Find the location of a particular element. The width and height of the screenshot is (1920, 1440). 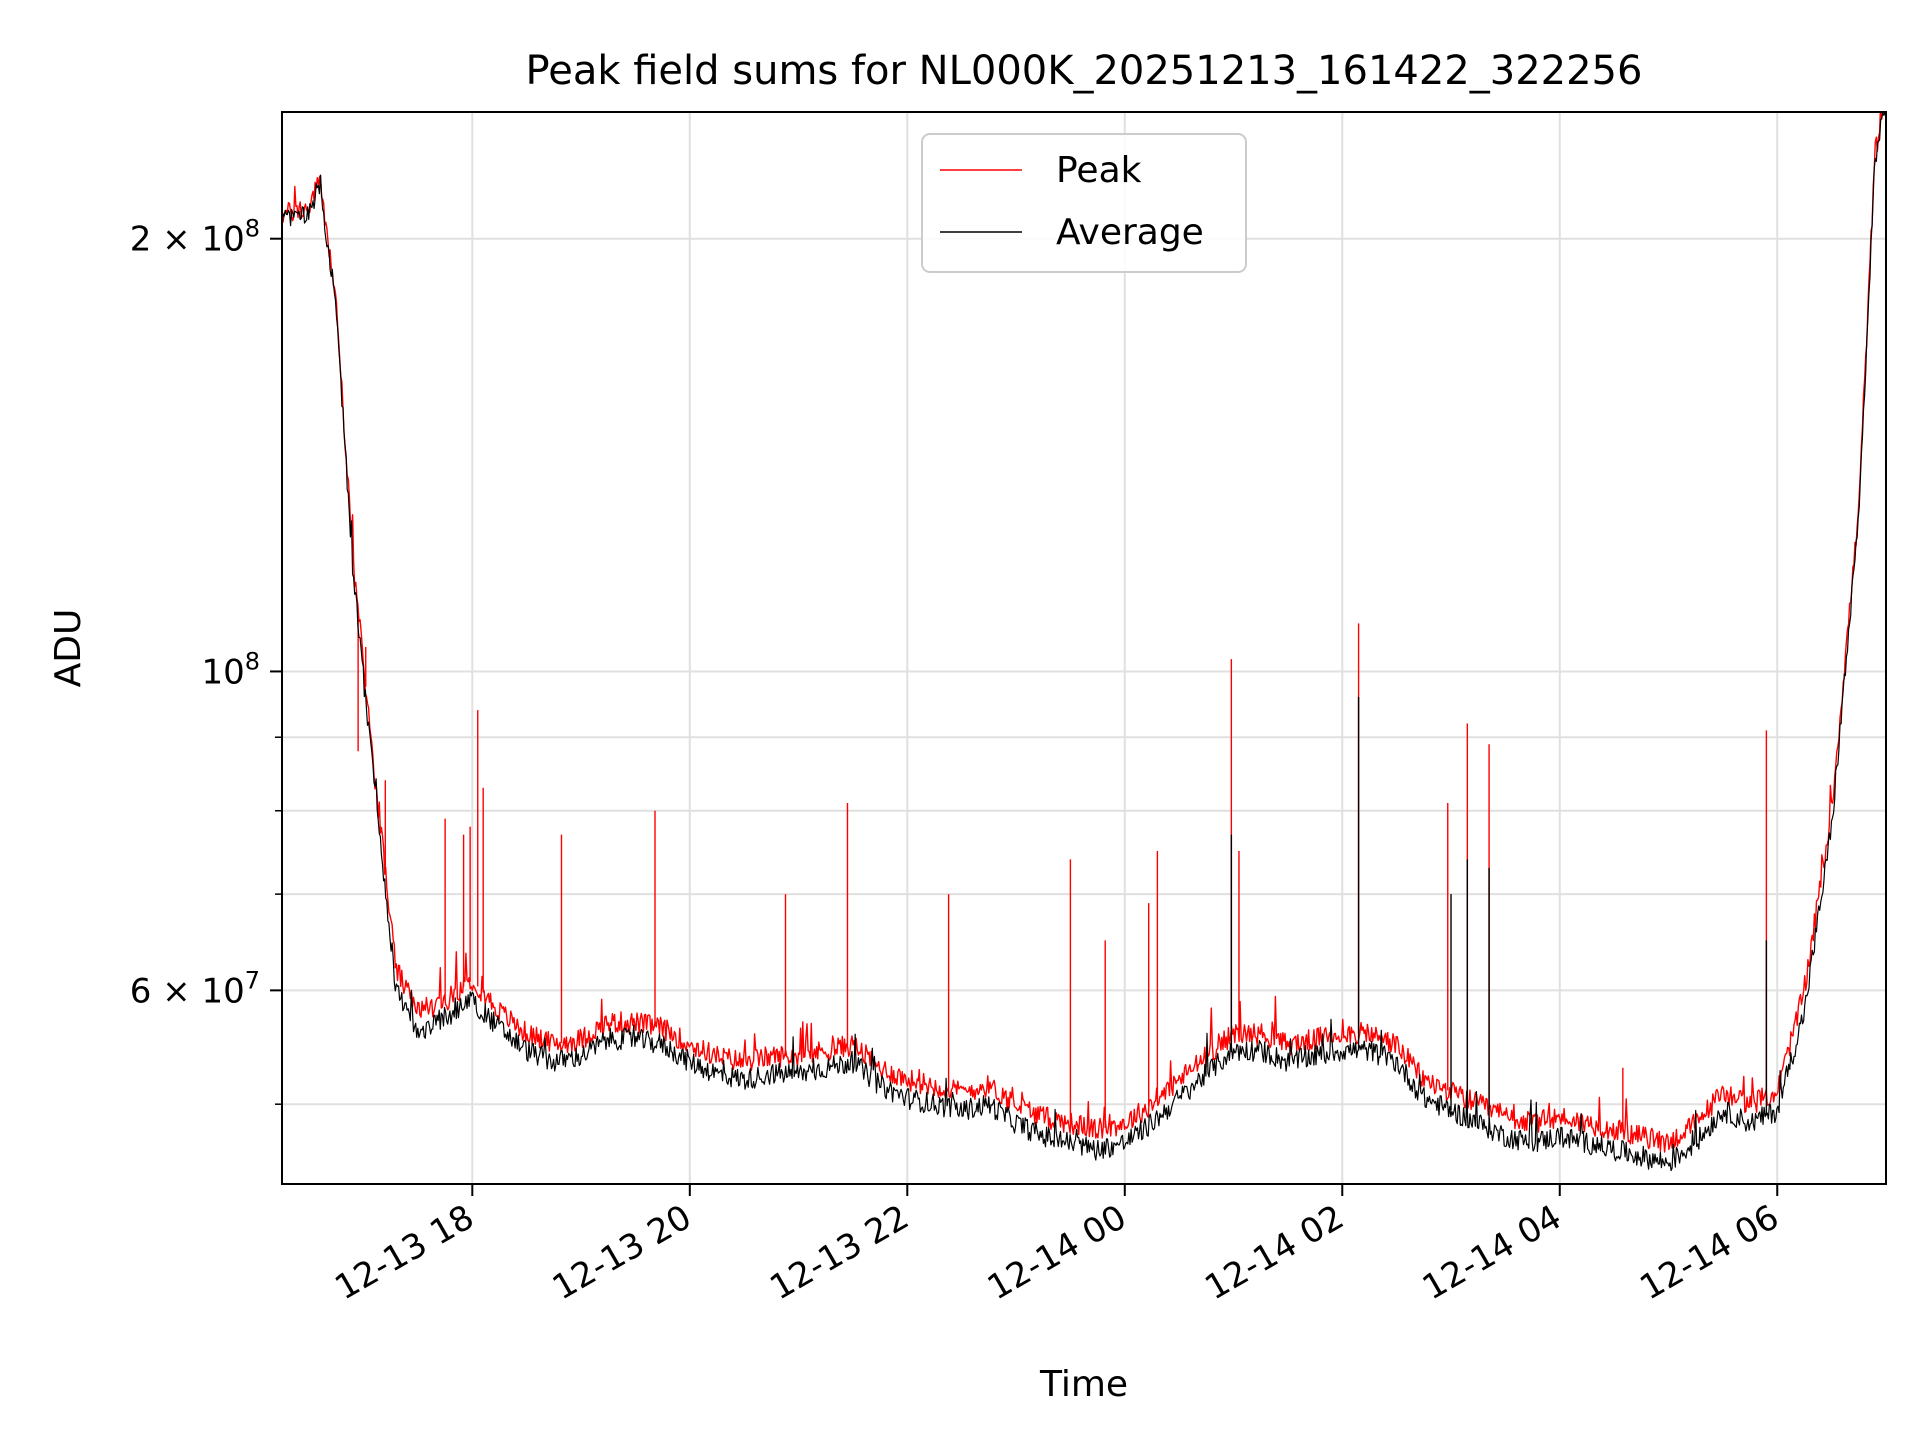

legend: Peak Average is located at coordinates (1084, 203).